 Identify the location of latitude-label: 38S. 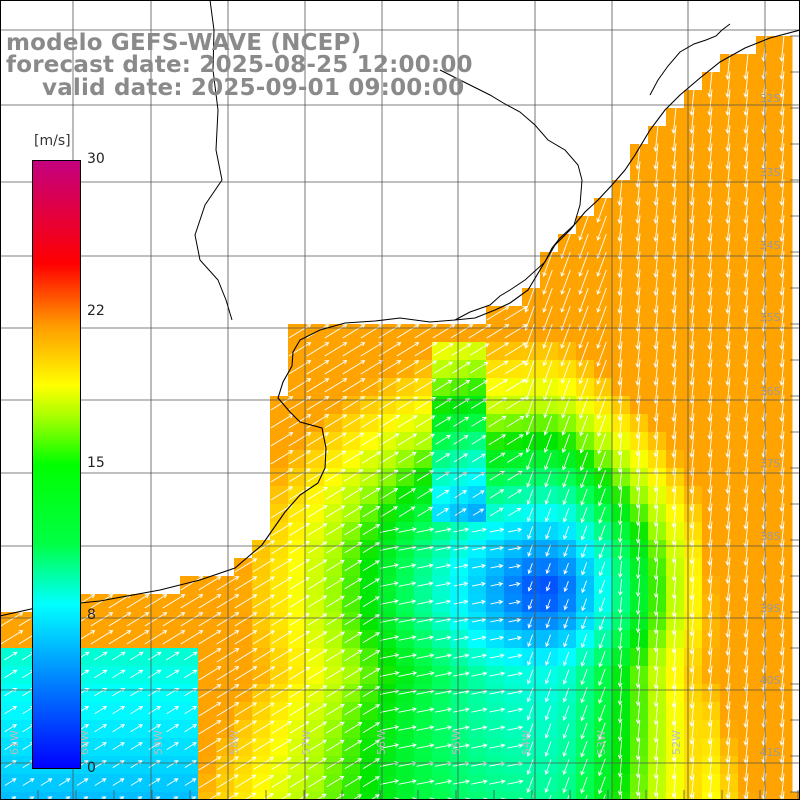
(770, 536).